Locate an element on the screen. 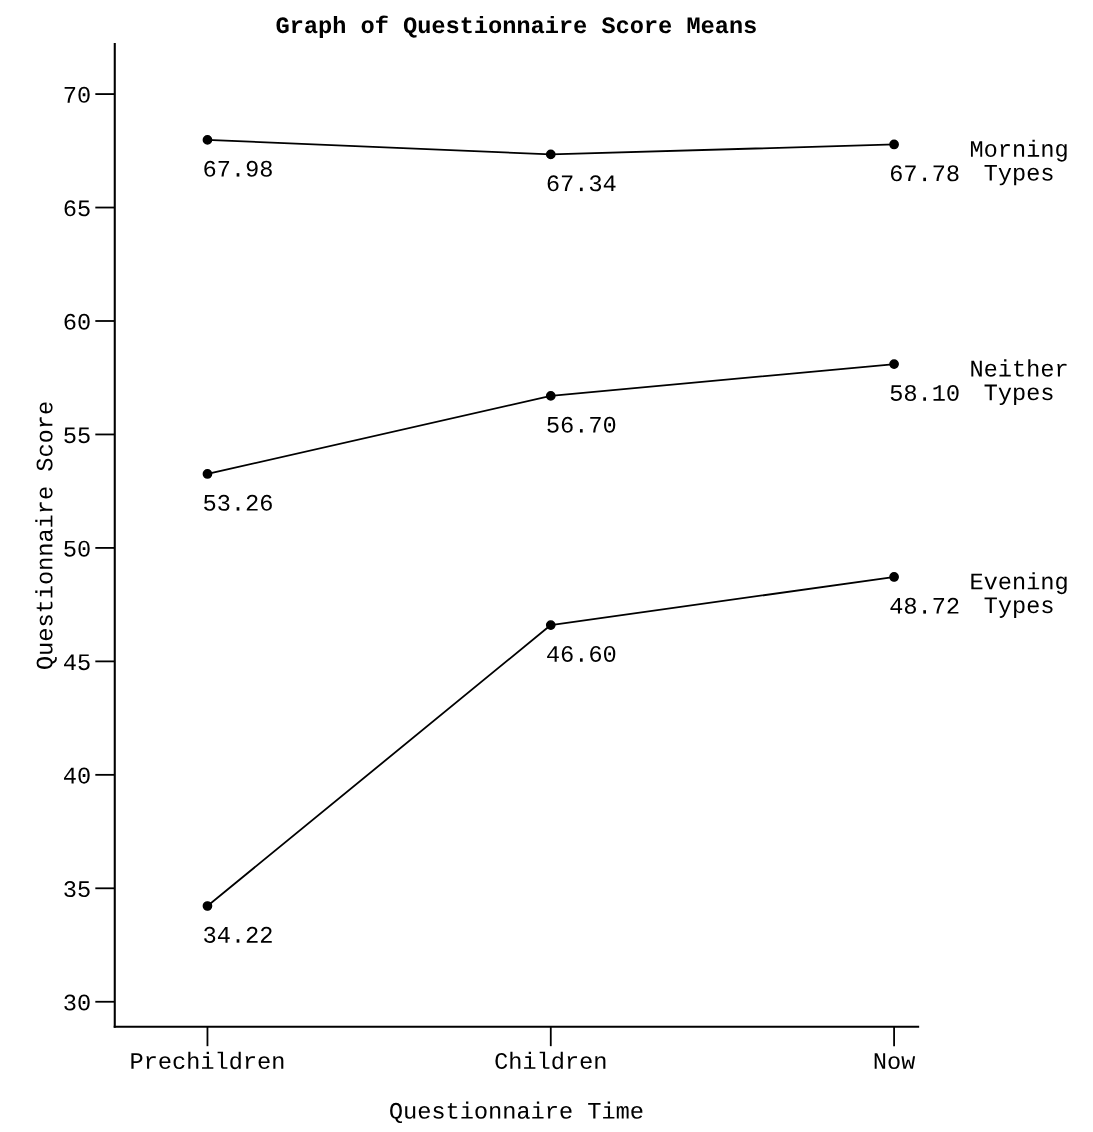 The image size is (1093, 1132). y-tick-label: 60 is located at coordinates (77, 321).